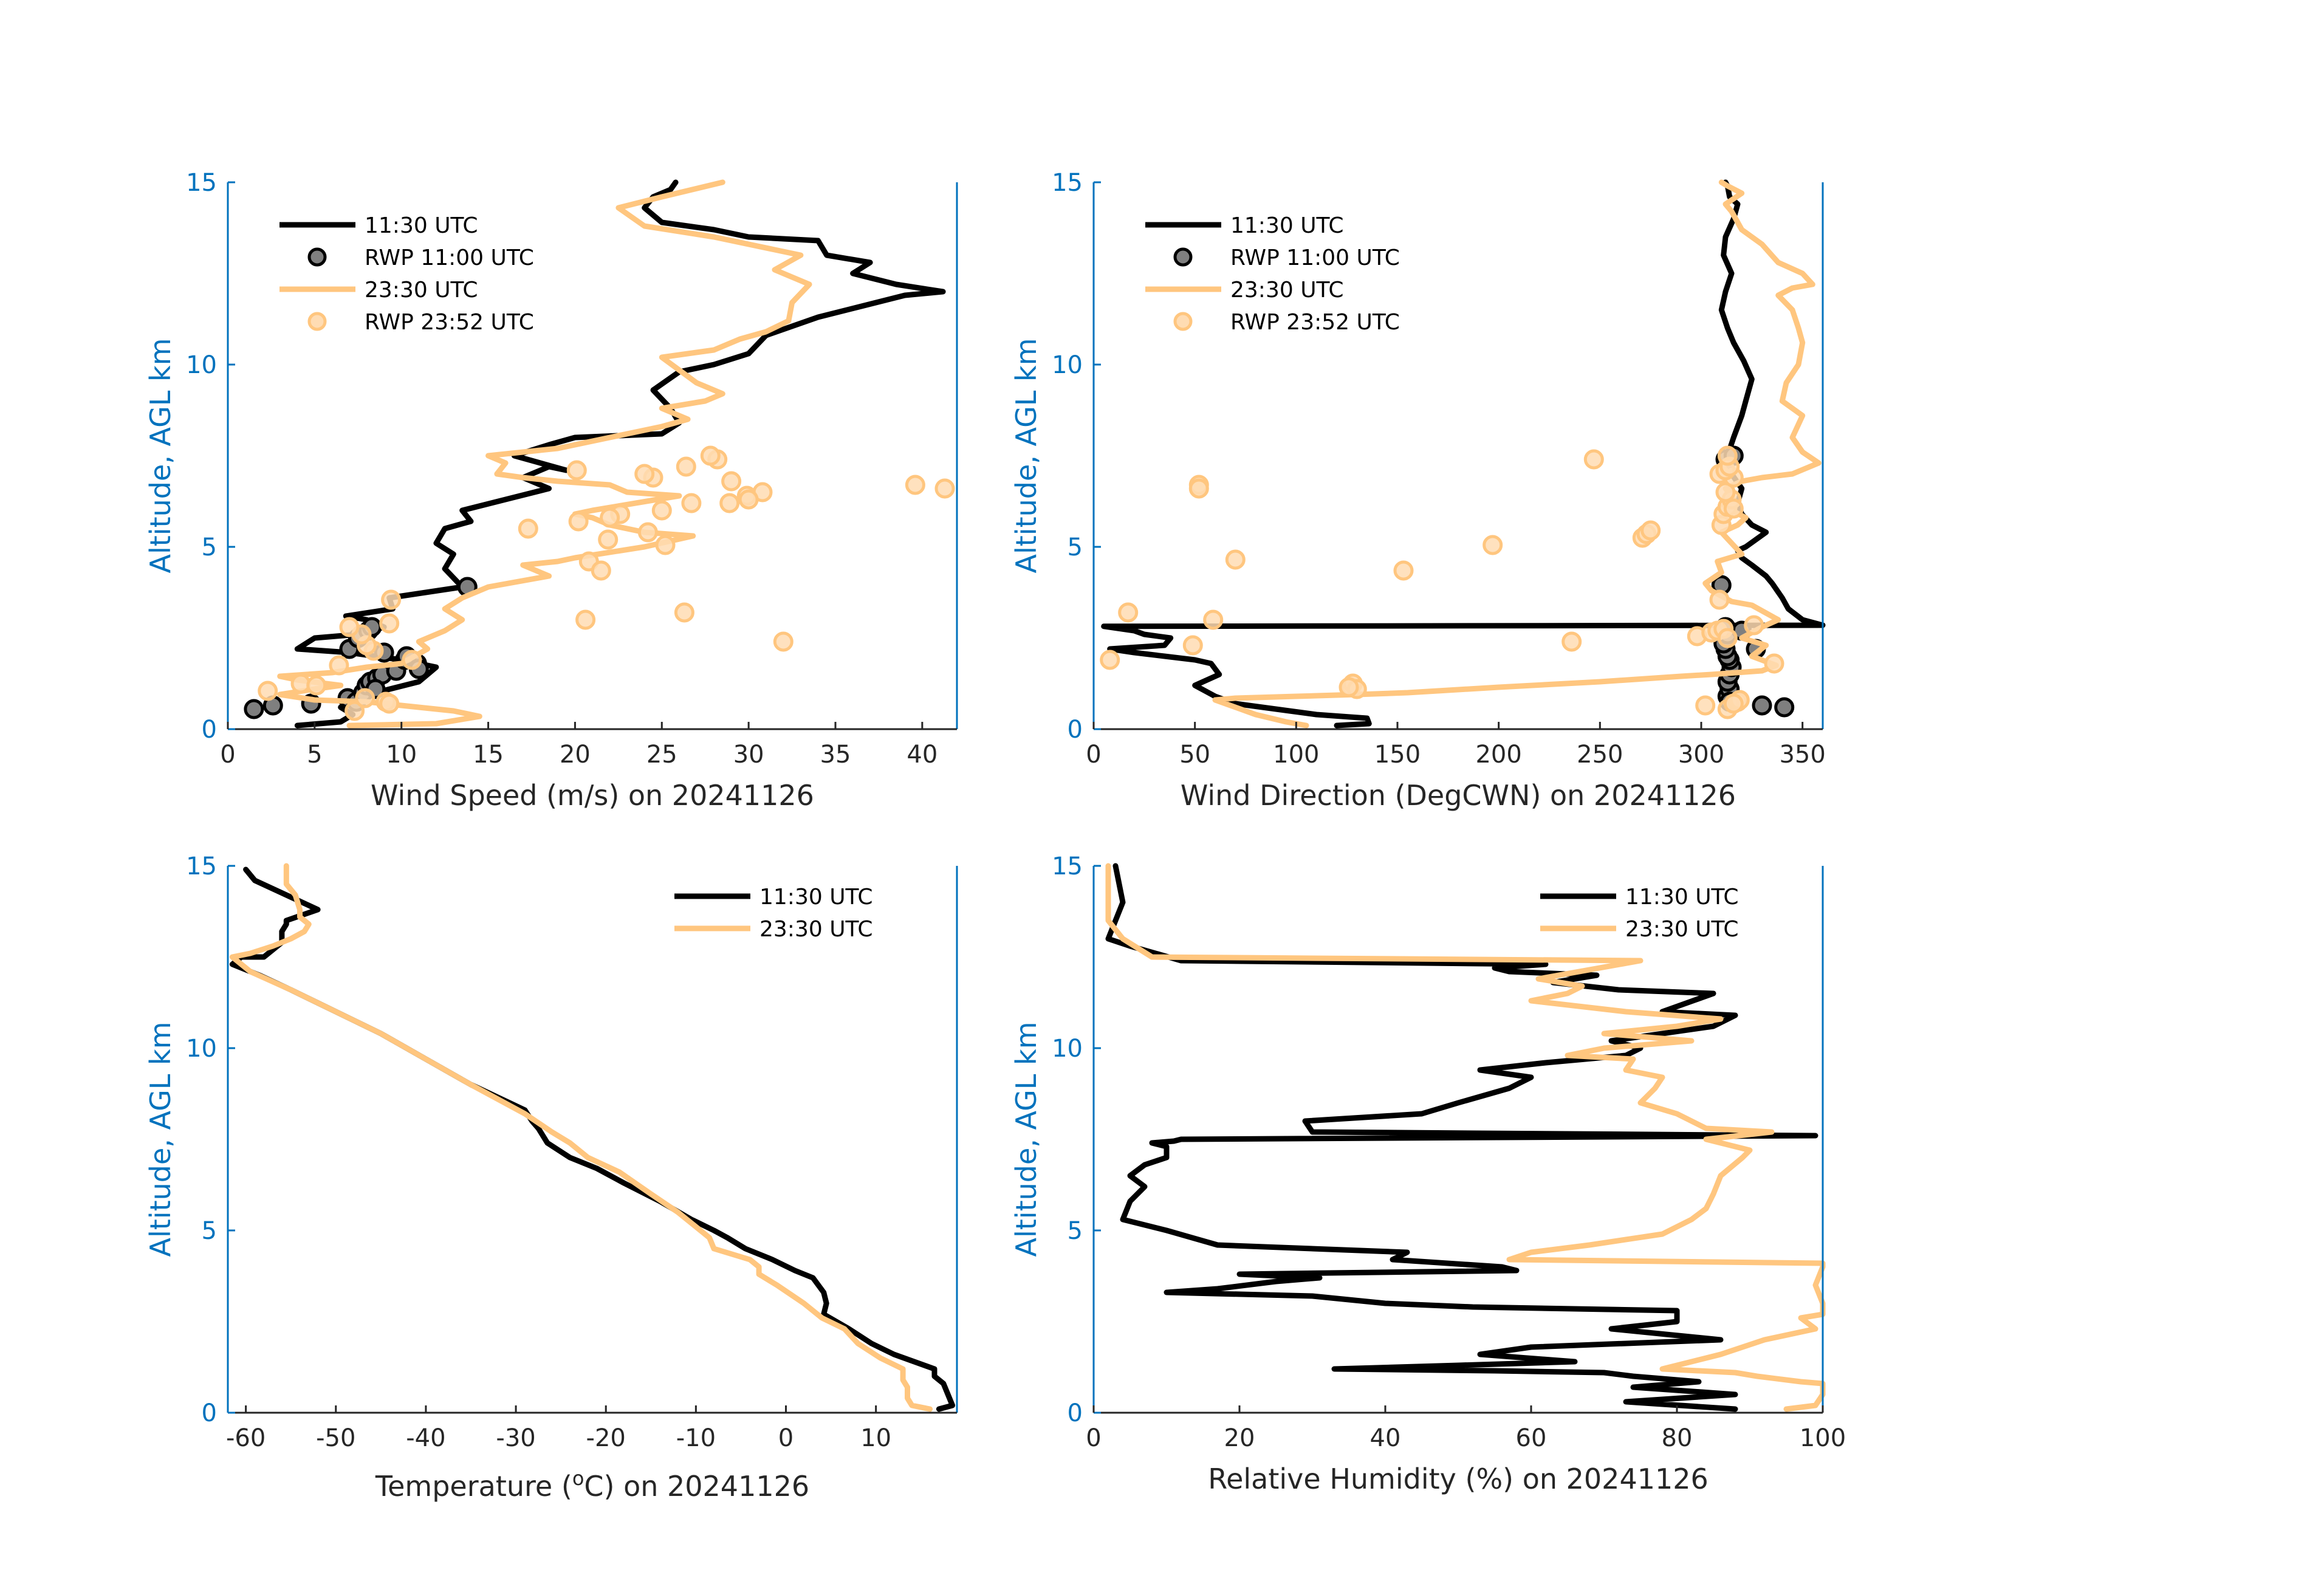  Describe the element at coordinates (578, 1478) in the screenshot. I see `x-axis-label-superscript: o` at that location.